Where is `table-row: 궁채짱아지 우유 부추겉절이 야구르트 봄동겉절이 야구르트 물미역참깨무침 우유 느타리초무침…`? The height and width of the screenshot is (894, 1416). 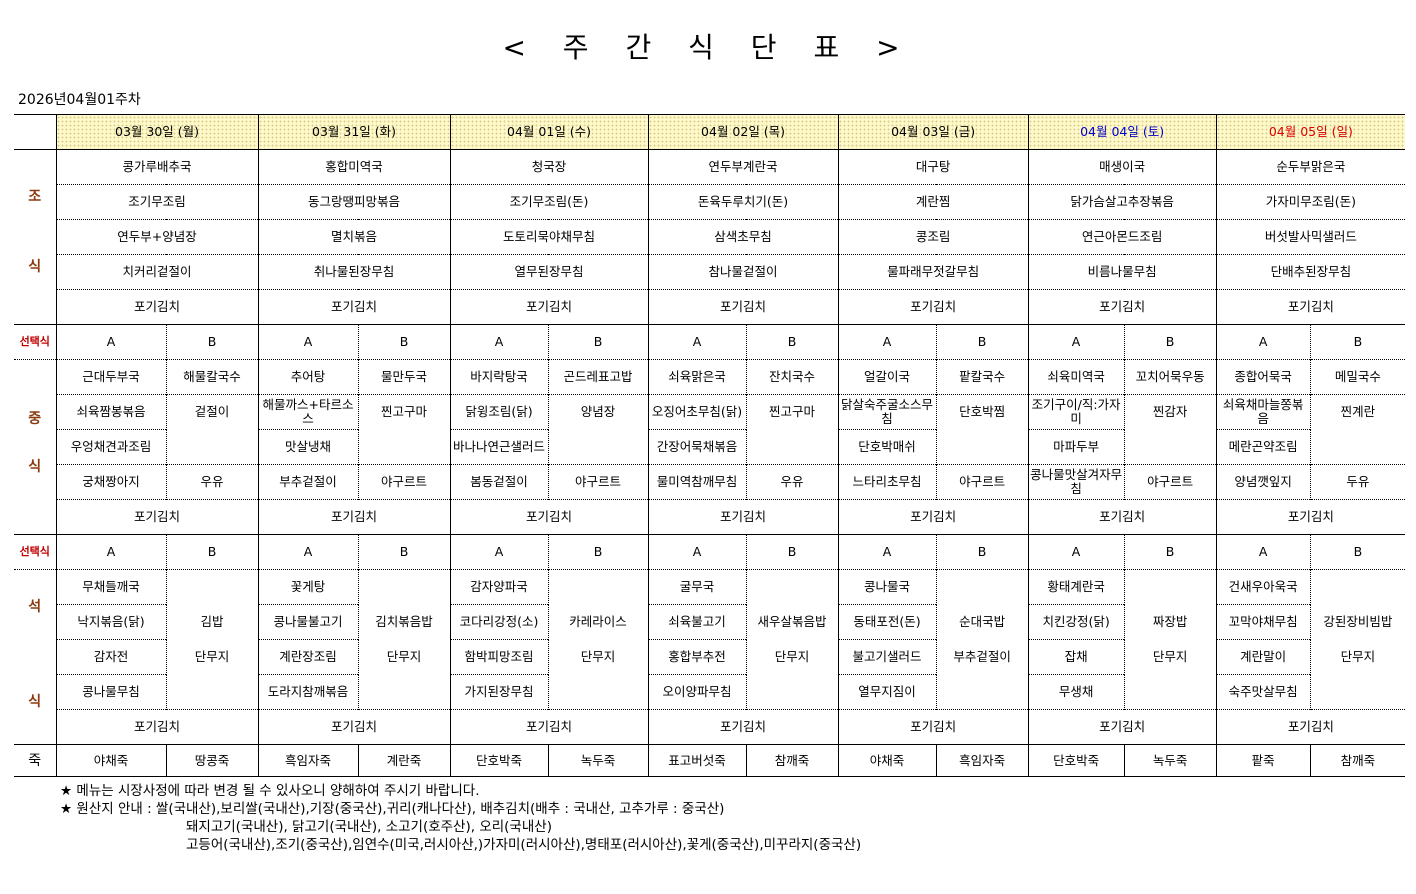 table-row: 궁채짱아지 우유 부추겉절이 야구르트 봄동겉절이 야구르트 물미역참깨무침 우유 느타리초무침… is located at coordinates (710, 482).